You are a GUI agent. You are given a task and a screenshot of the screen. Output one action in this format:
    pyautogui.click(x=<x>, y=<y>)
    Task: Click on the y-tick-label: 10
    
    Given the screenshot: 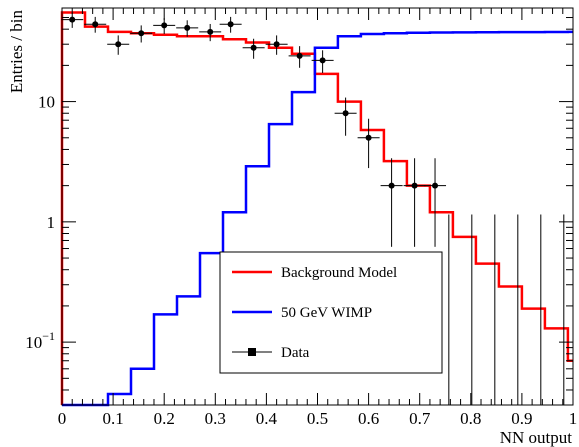 What is the action you would take?
    pyautogui.click(x=46, y=102)
    